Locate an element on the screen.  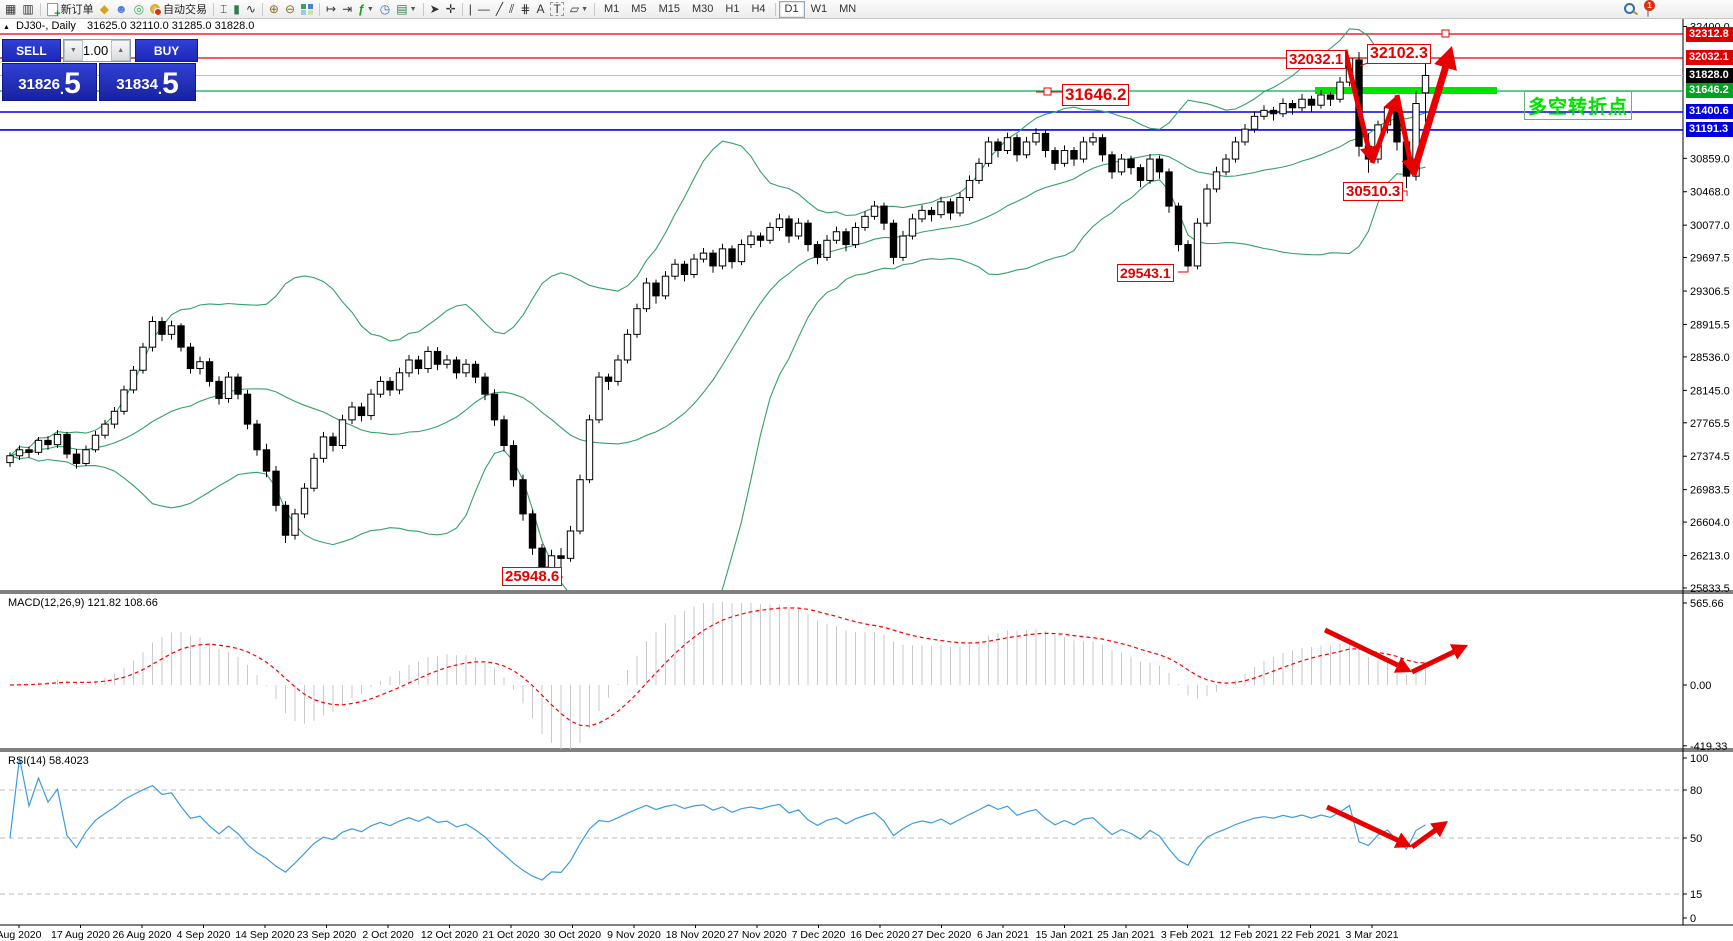
timeframe-M15: M15 is located at coordinates (669, 9).